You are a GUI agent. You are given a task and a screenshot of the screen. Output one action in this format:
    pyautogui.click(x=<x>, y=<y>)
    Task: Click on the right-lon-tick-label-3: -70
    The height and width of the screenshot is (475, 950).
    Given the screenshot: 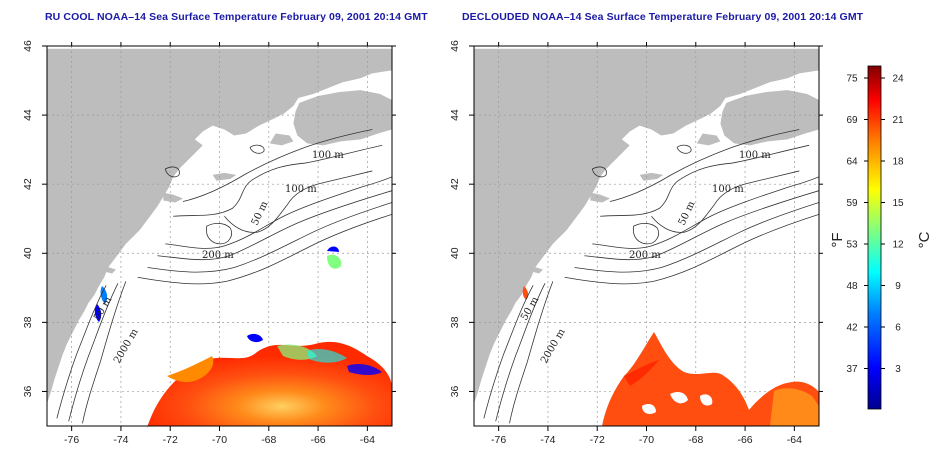 What is the action you would take?
    pyautogui.click(x=646, y=440)
    